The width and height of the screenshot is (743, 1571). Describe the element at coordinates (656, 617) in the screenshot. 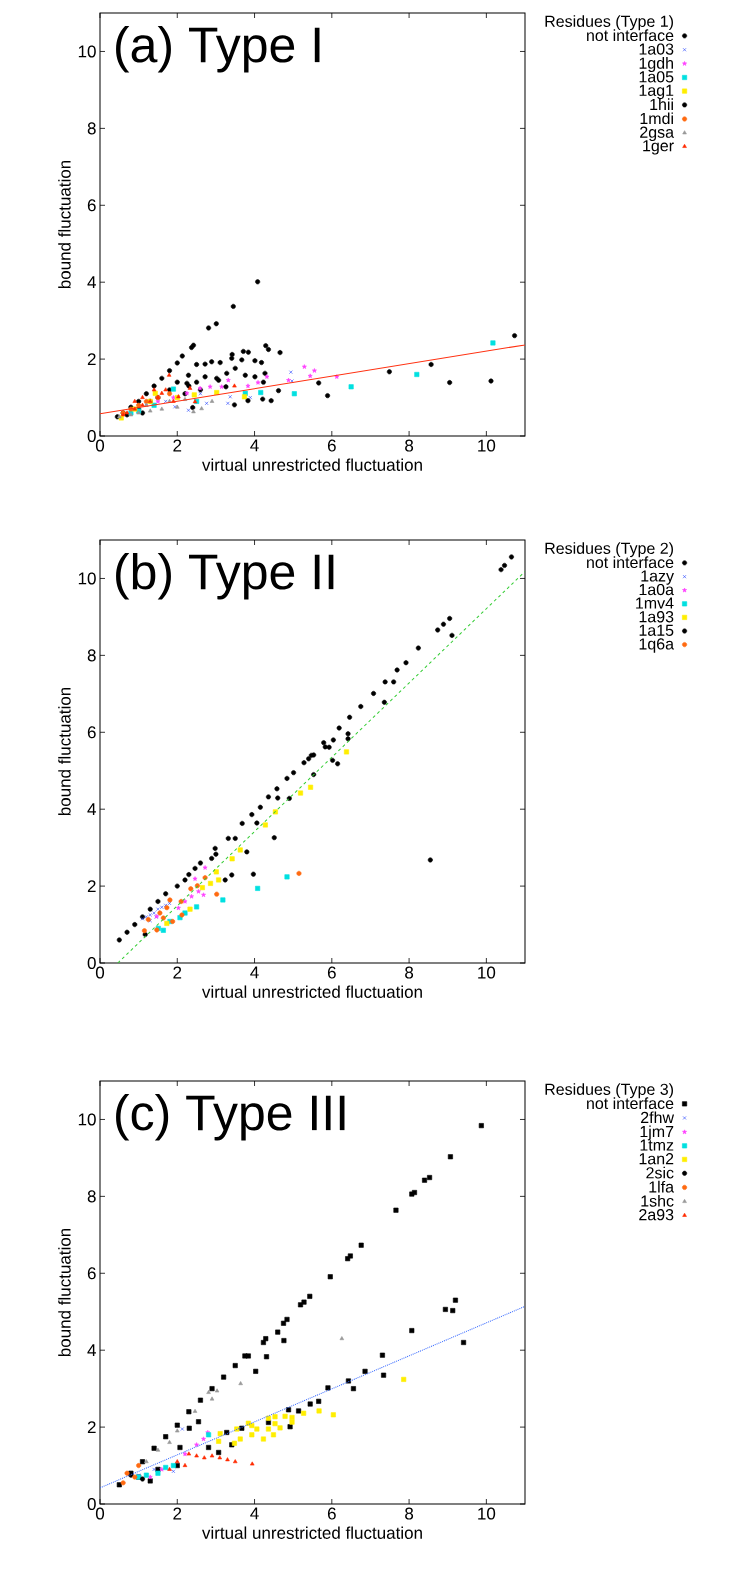

I see `legend-label: 1a93` at that location.